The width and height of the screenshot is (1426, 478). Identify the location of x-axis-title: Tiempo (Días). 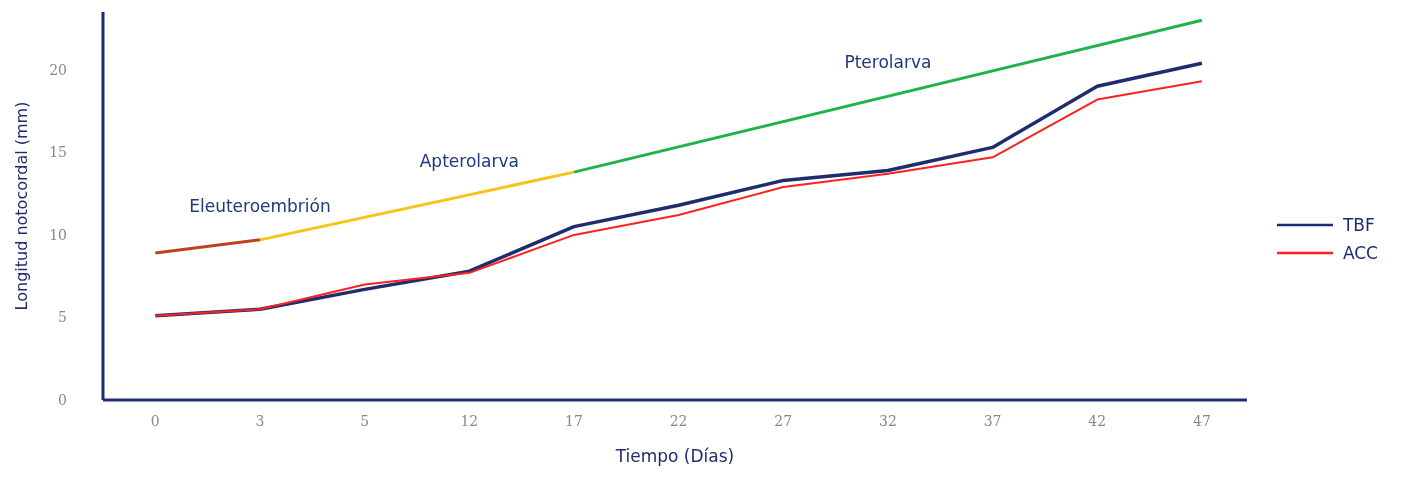
(674, 456).